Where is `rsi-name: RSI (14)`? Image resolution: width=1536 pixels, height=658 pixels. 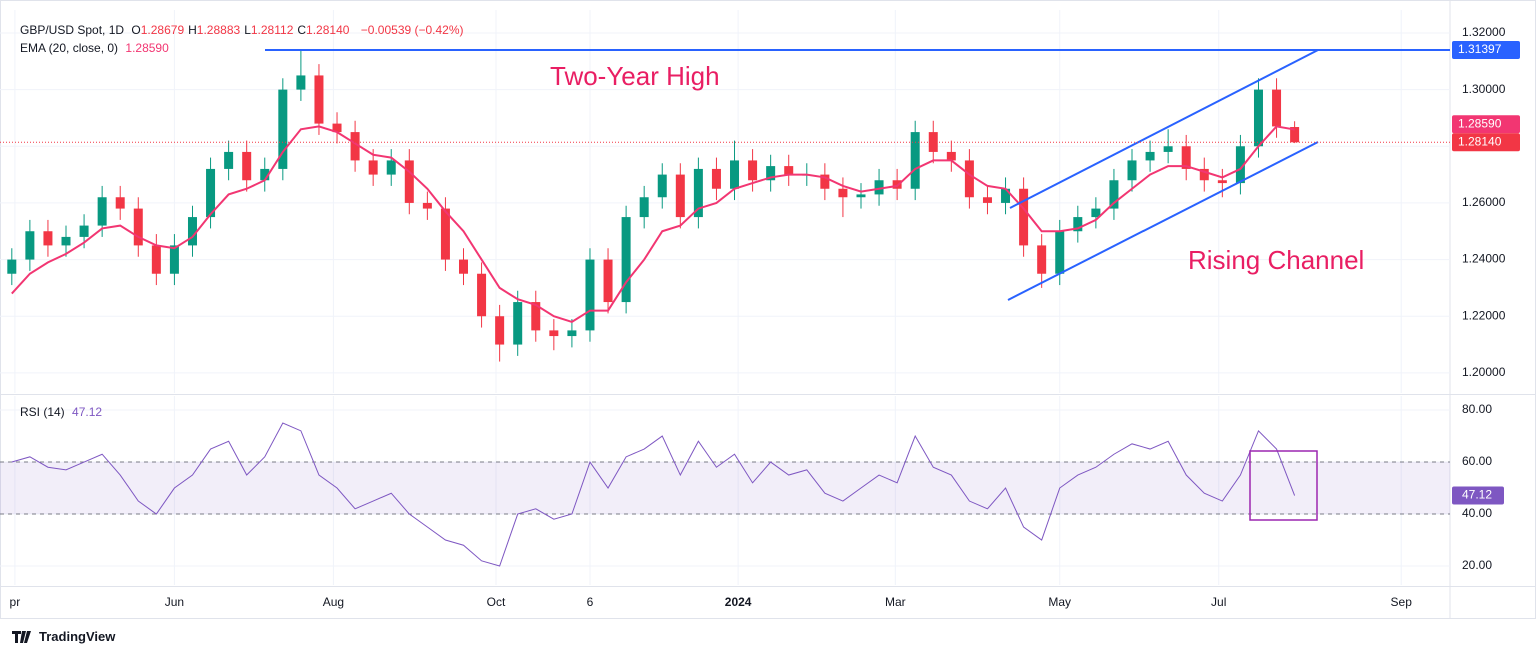 rsi-name: RSI (14) is located at coordinates (42, 412).